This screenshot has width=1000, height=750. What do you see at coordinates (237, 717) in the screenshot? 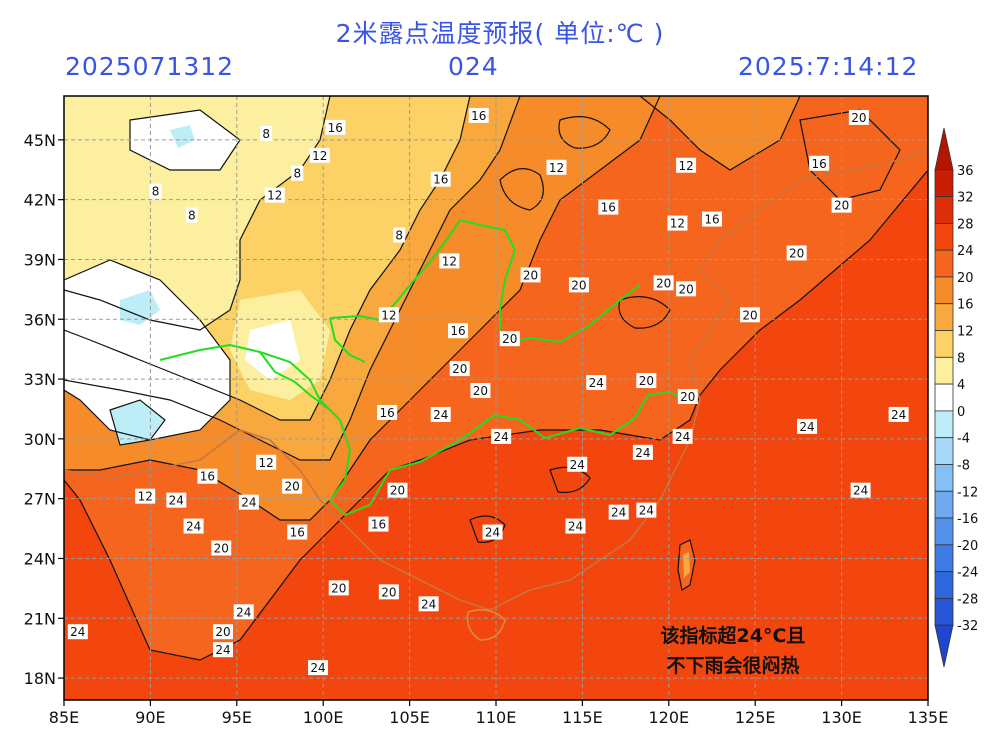
I see `lon-label: 95E` at bounding box center [237, 717].